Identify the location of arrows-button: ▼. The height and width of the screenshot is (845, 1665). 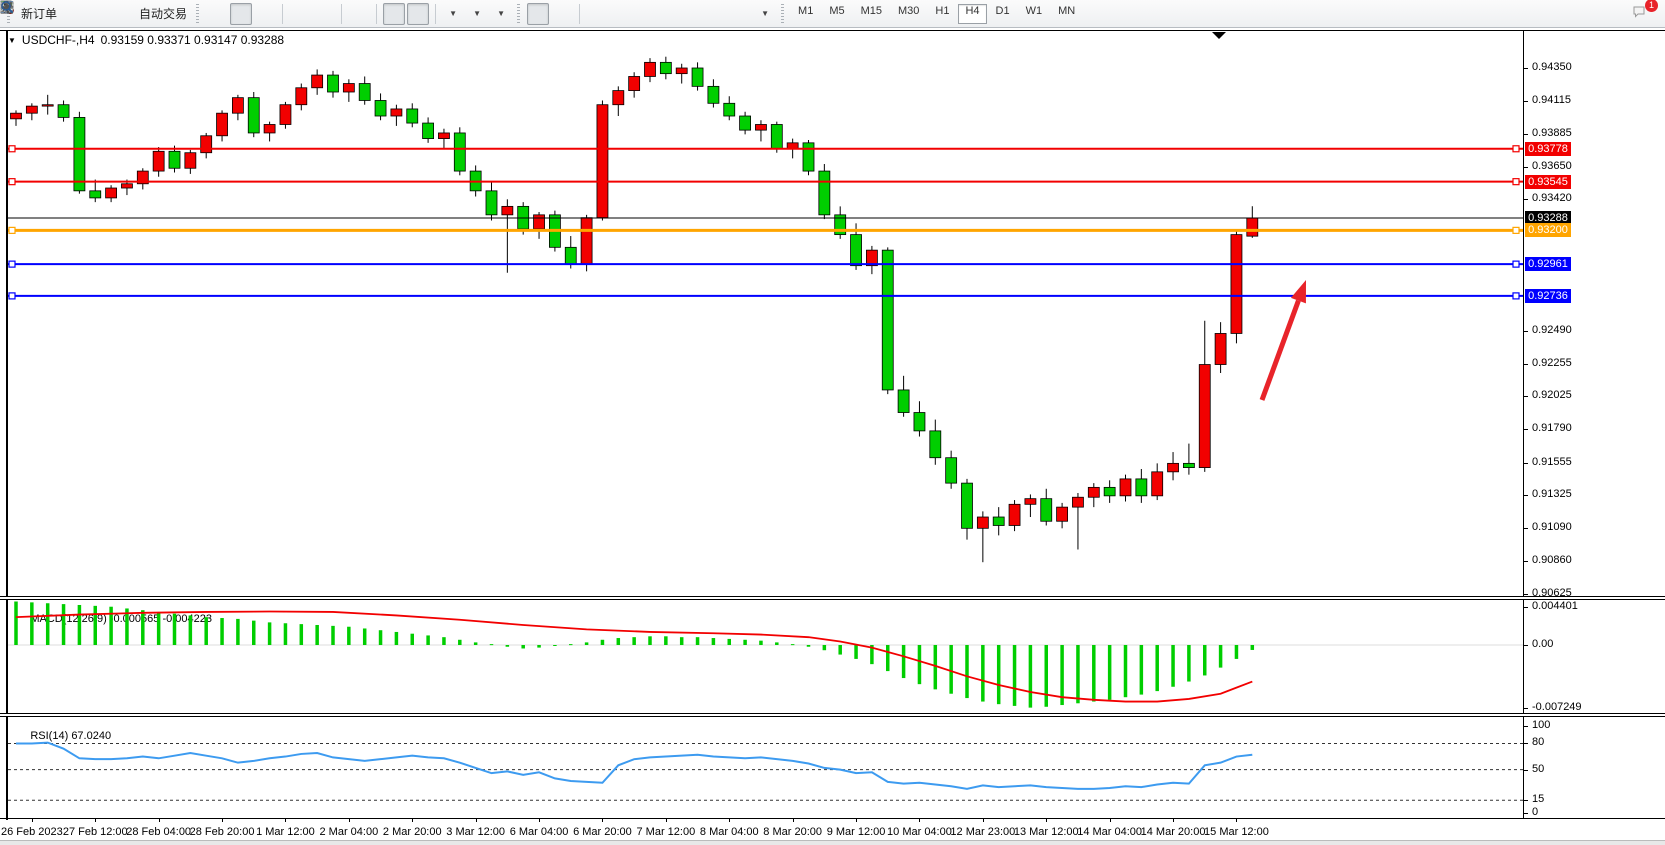
(389, 13).